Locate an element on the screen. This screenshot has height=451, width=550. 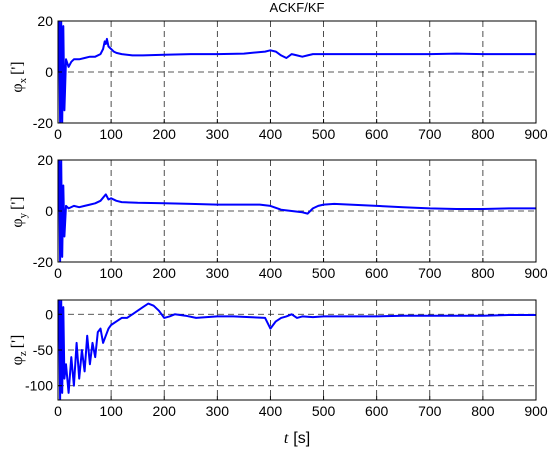
ylabel-phi-z: φz['] is located at coordinates (19, 350).